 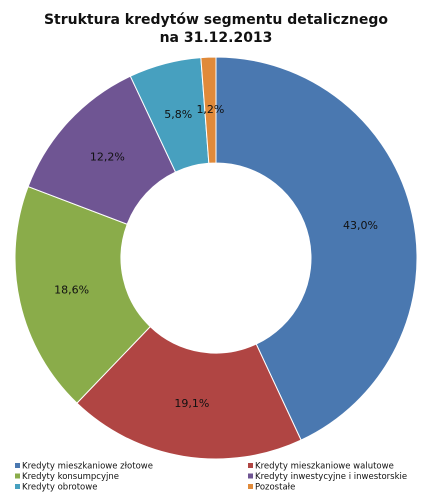 What do you see at coordinates (360, 225) in the screenshot?
I see `data-label: 43,0%` at bounding box center [360, 225].